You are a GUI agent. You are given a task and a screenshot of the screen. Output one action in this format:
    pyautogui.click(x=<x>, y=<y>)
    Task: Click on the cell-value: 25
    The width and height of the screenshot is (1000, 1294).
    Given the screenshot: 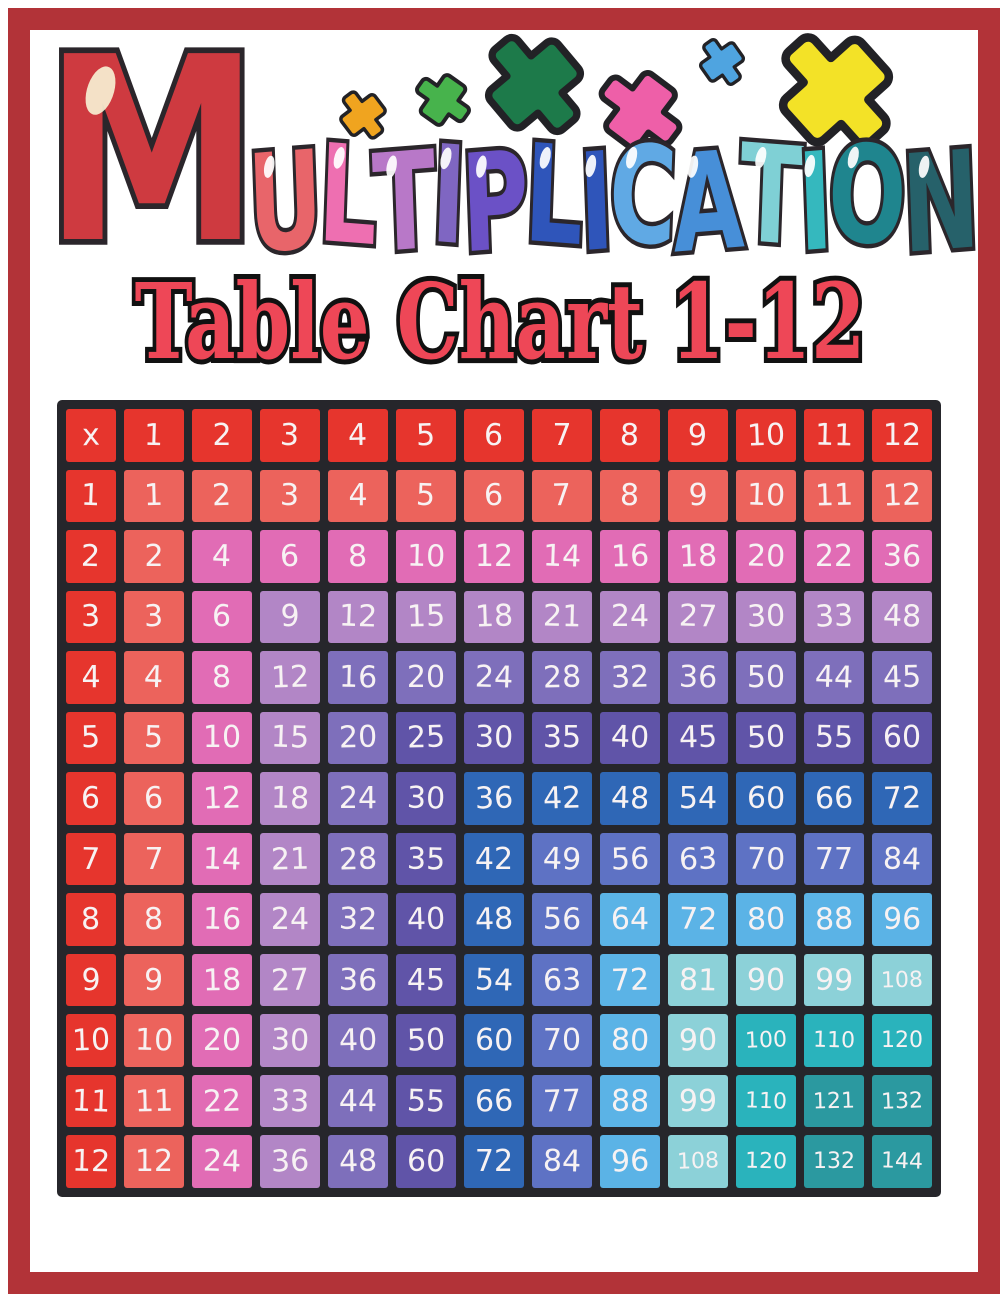 What is the action you would take?
    pyautogui.click(x=426, y=738)
    